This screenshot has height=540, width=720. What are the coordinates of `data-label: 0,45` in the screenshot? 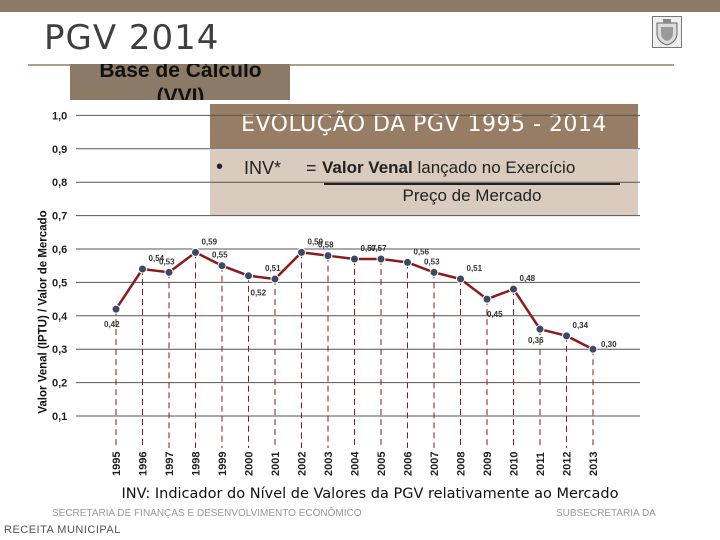 It's located at (495, 314).